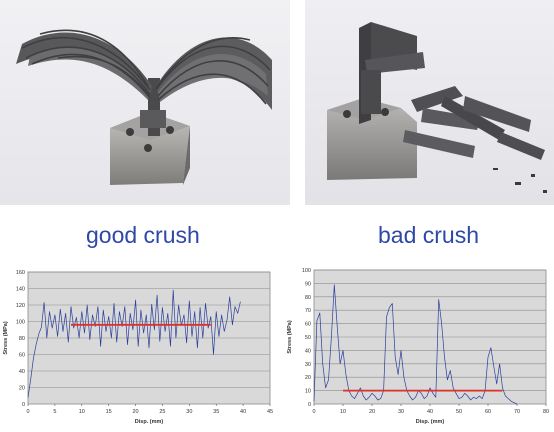 This screenshot has width=554, height=432. I want to click on x-tick-label: 5, so click(54, 412).